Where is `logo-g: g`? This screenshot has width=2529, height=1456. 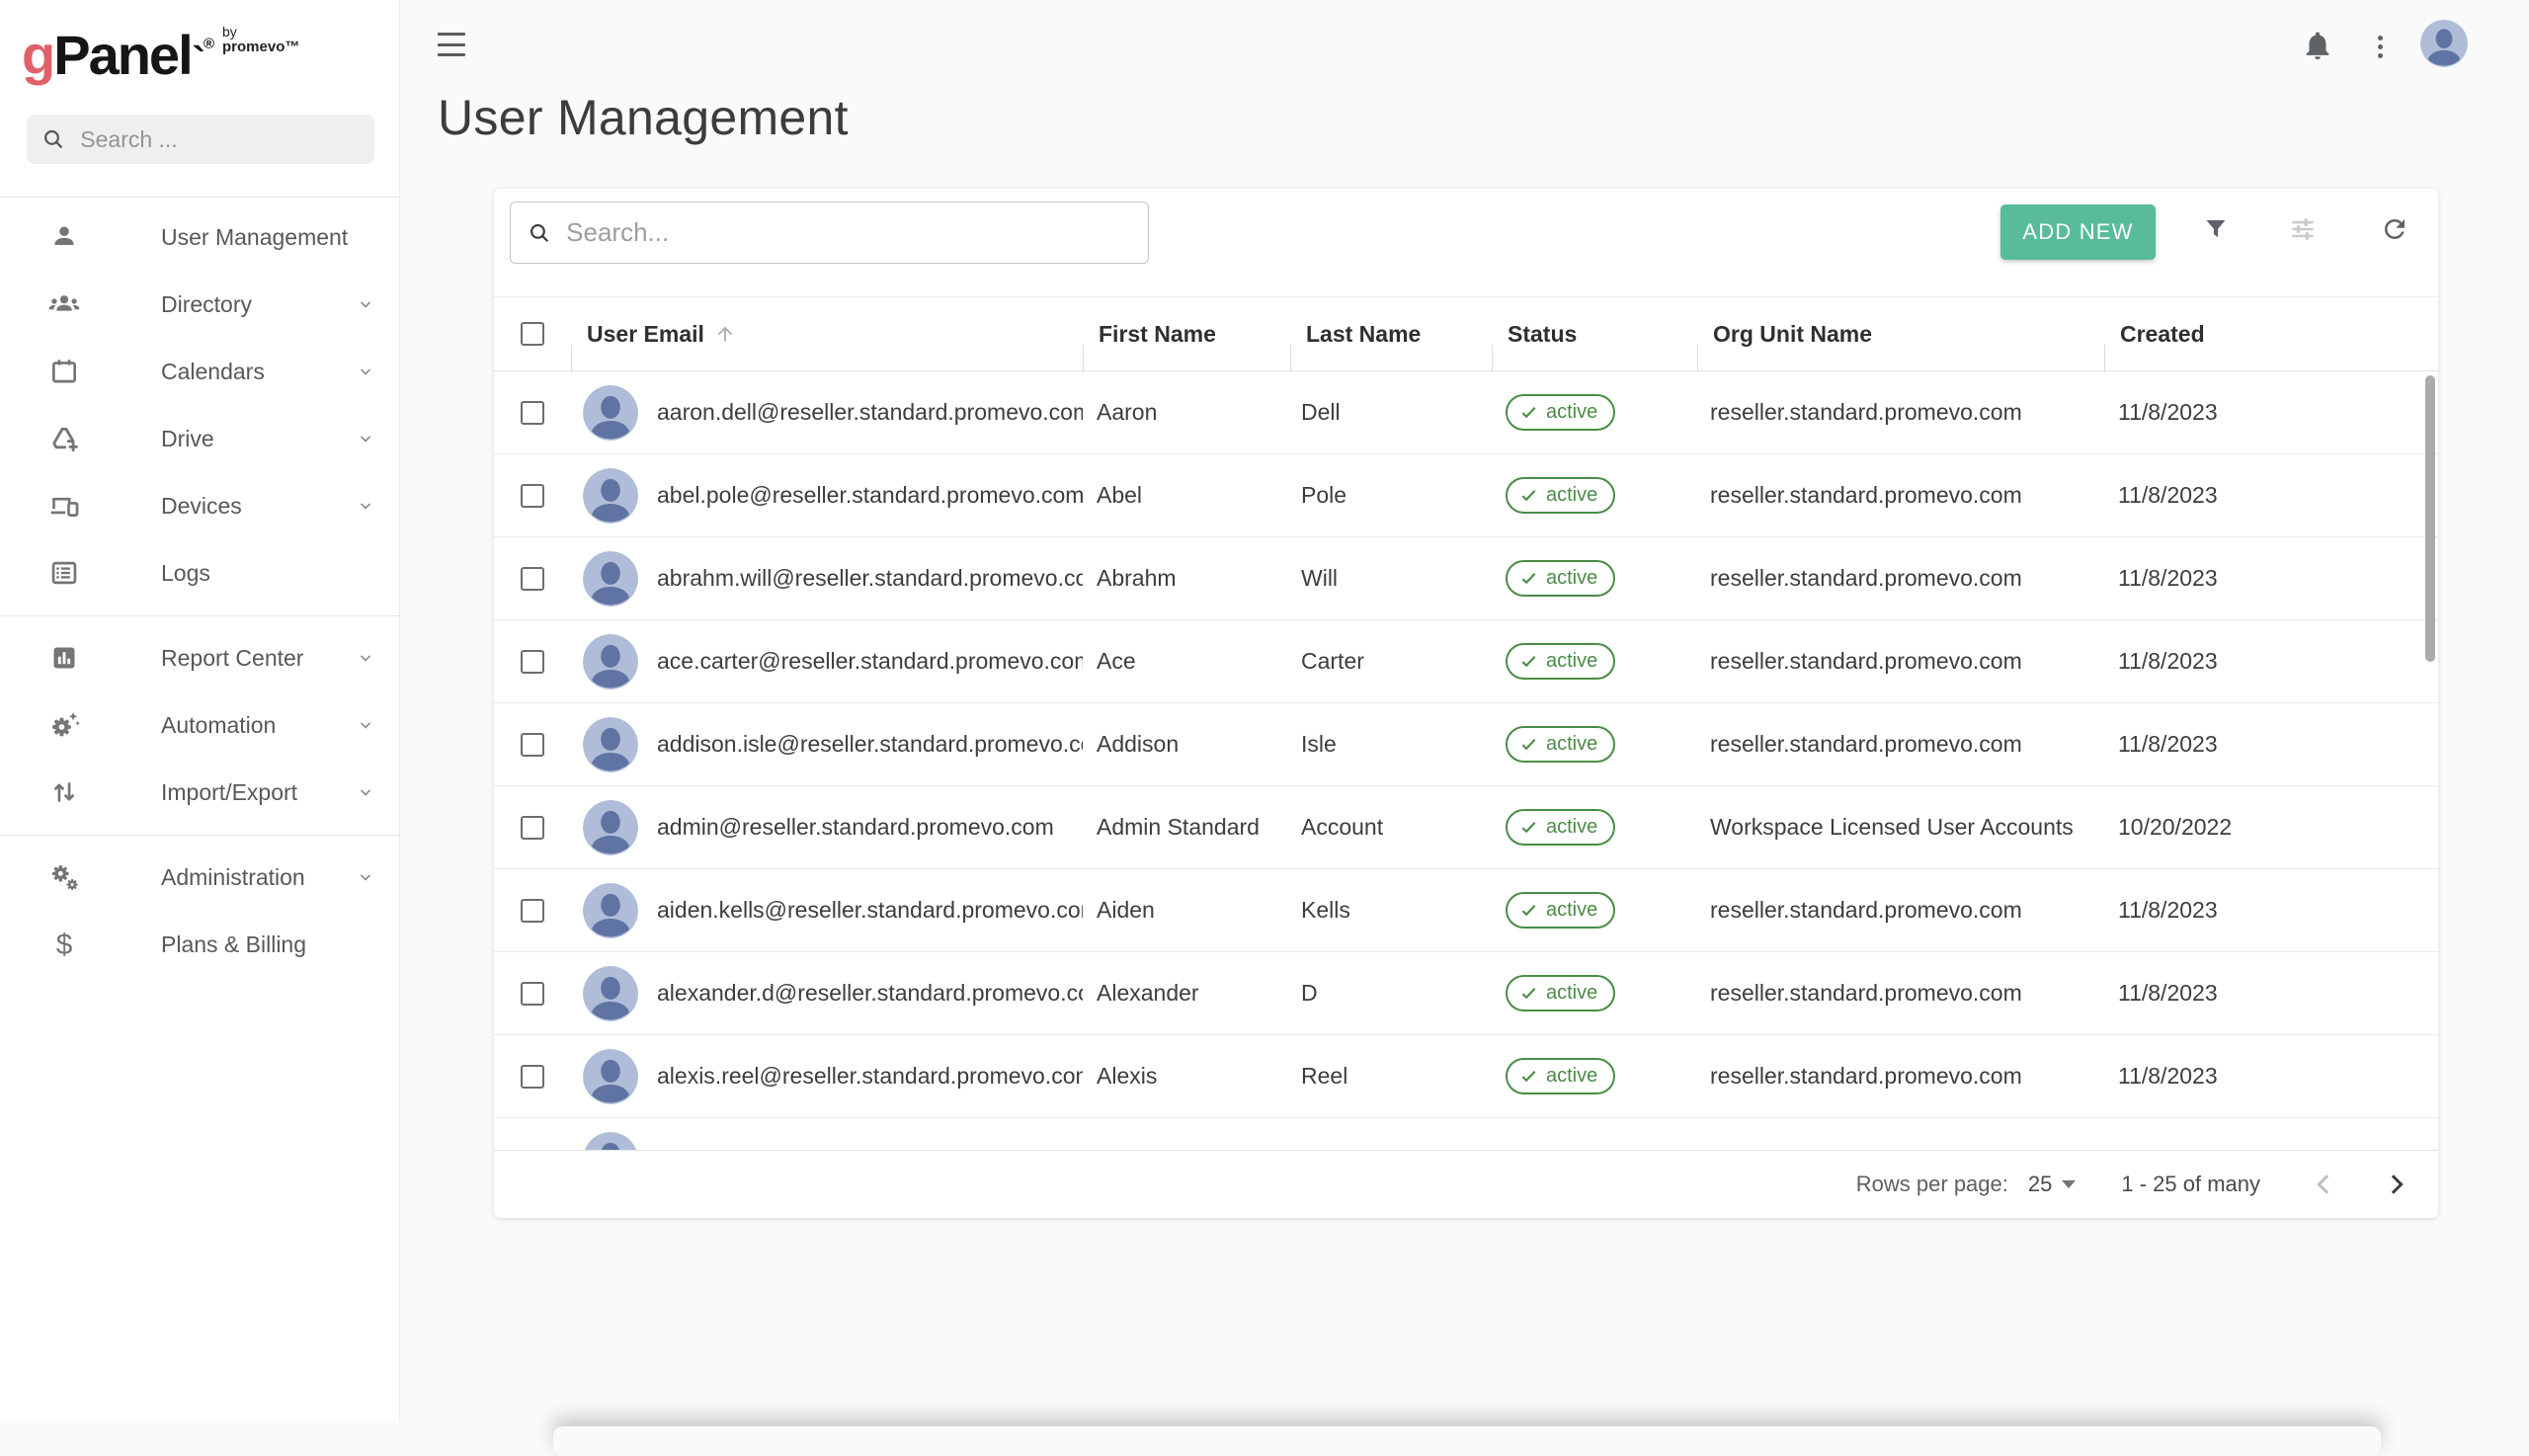
logo-g: g is located at coordinates (38, 55).